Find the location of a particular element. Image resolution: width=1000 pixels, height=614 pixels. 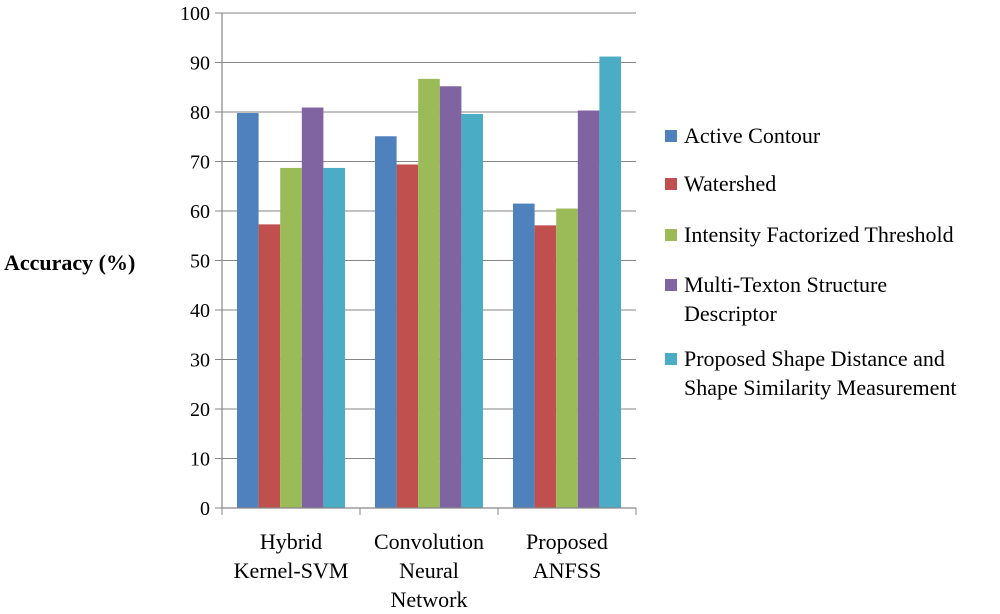

y-tick-label: 20 is located at coordinates (200, 410).